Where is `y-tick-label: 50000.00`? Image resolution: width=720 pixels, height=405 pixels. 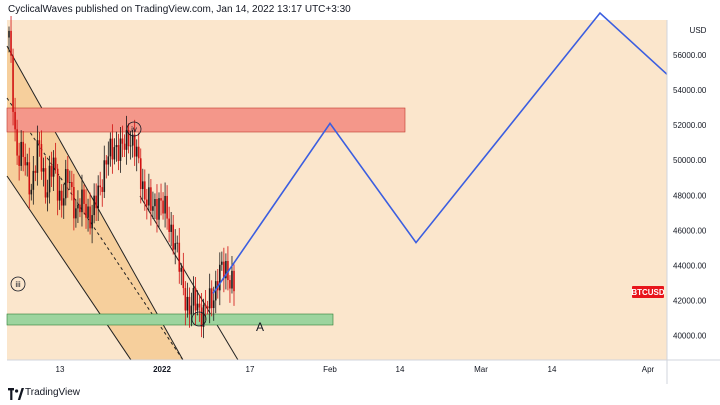 y-tick-label: 50000.00 is located at coordinates (690, 160).